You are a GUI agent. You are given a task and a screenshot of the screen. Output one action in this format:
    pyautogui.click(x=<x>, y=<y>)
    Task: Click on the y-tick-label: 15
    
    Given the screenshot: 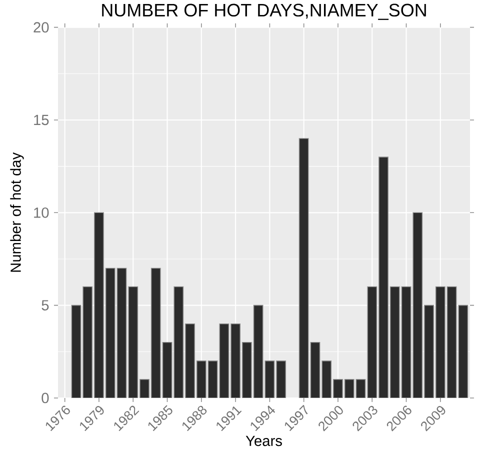 What is the action you would take?
    pyautogui.click(x=41, y=120)
    